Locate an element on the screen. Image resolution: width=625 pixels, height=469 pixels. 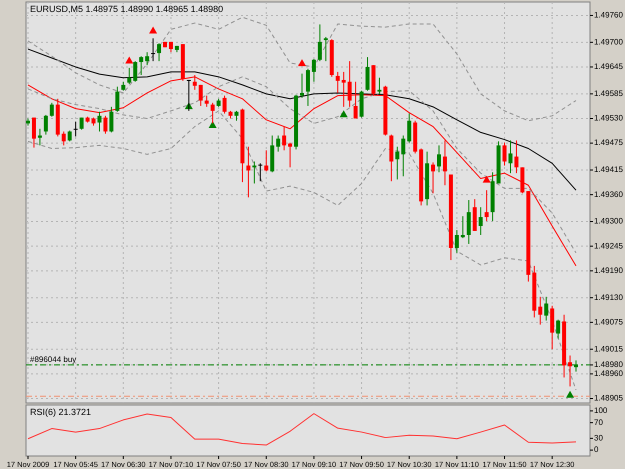
chart-title: EURUSD,M5 1.48975 1.48990 1.48965 1.48980 is located at coordinates (127, 9).